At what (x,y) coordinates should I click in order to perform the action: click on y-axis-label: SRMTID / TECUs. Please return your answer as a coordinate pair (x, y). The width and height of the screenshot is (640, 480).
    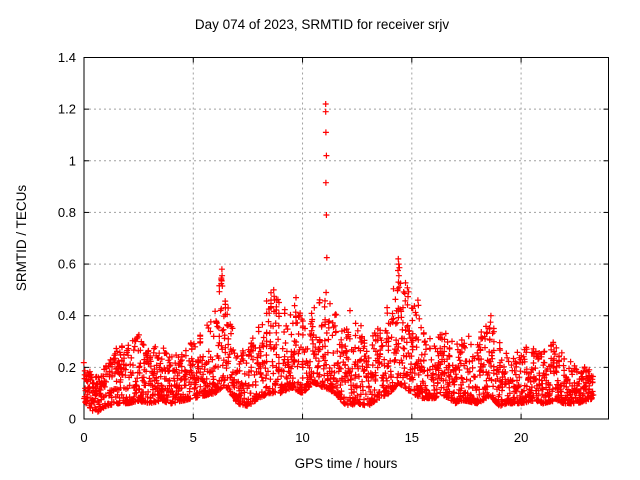
    Looking at the image, I should click on (21, 238).